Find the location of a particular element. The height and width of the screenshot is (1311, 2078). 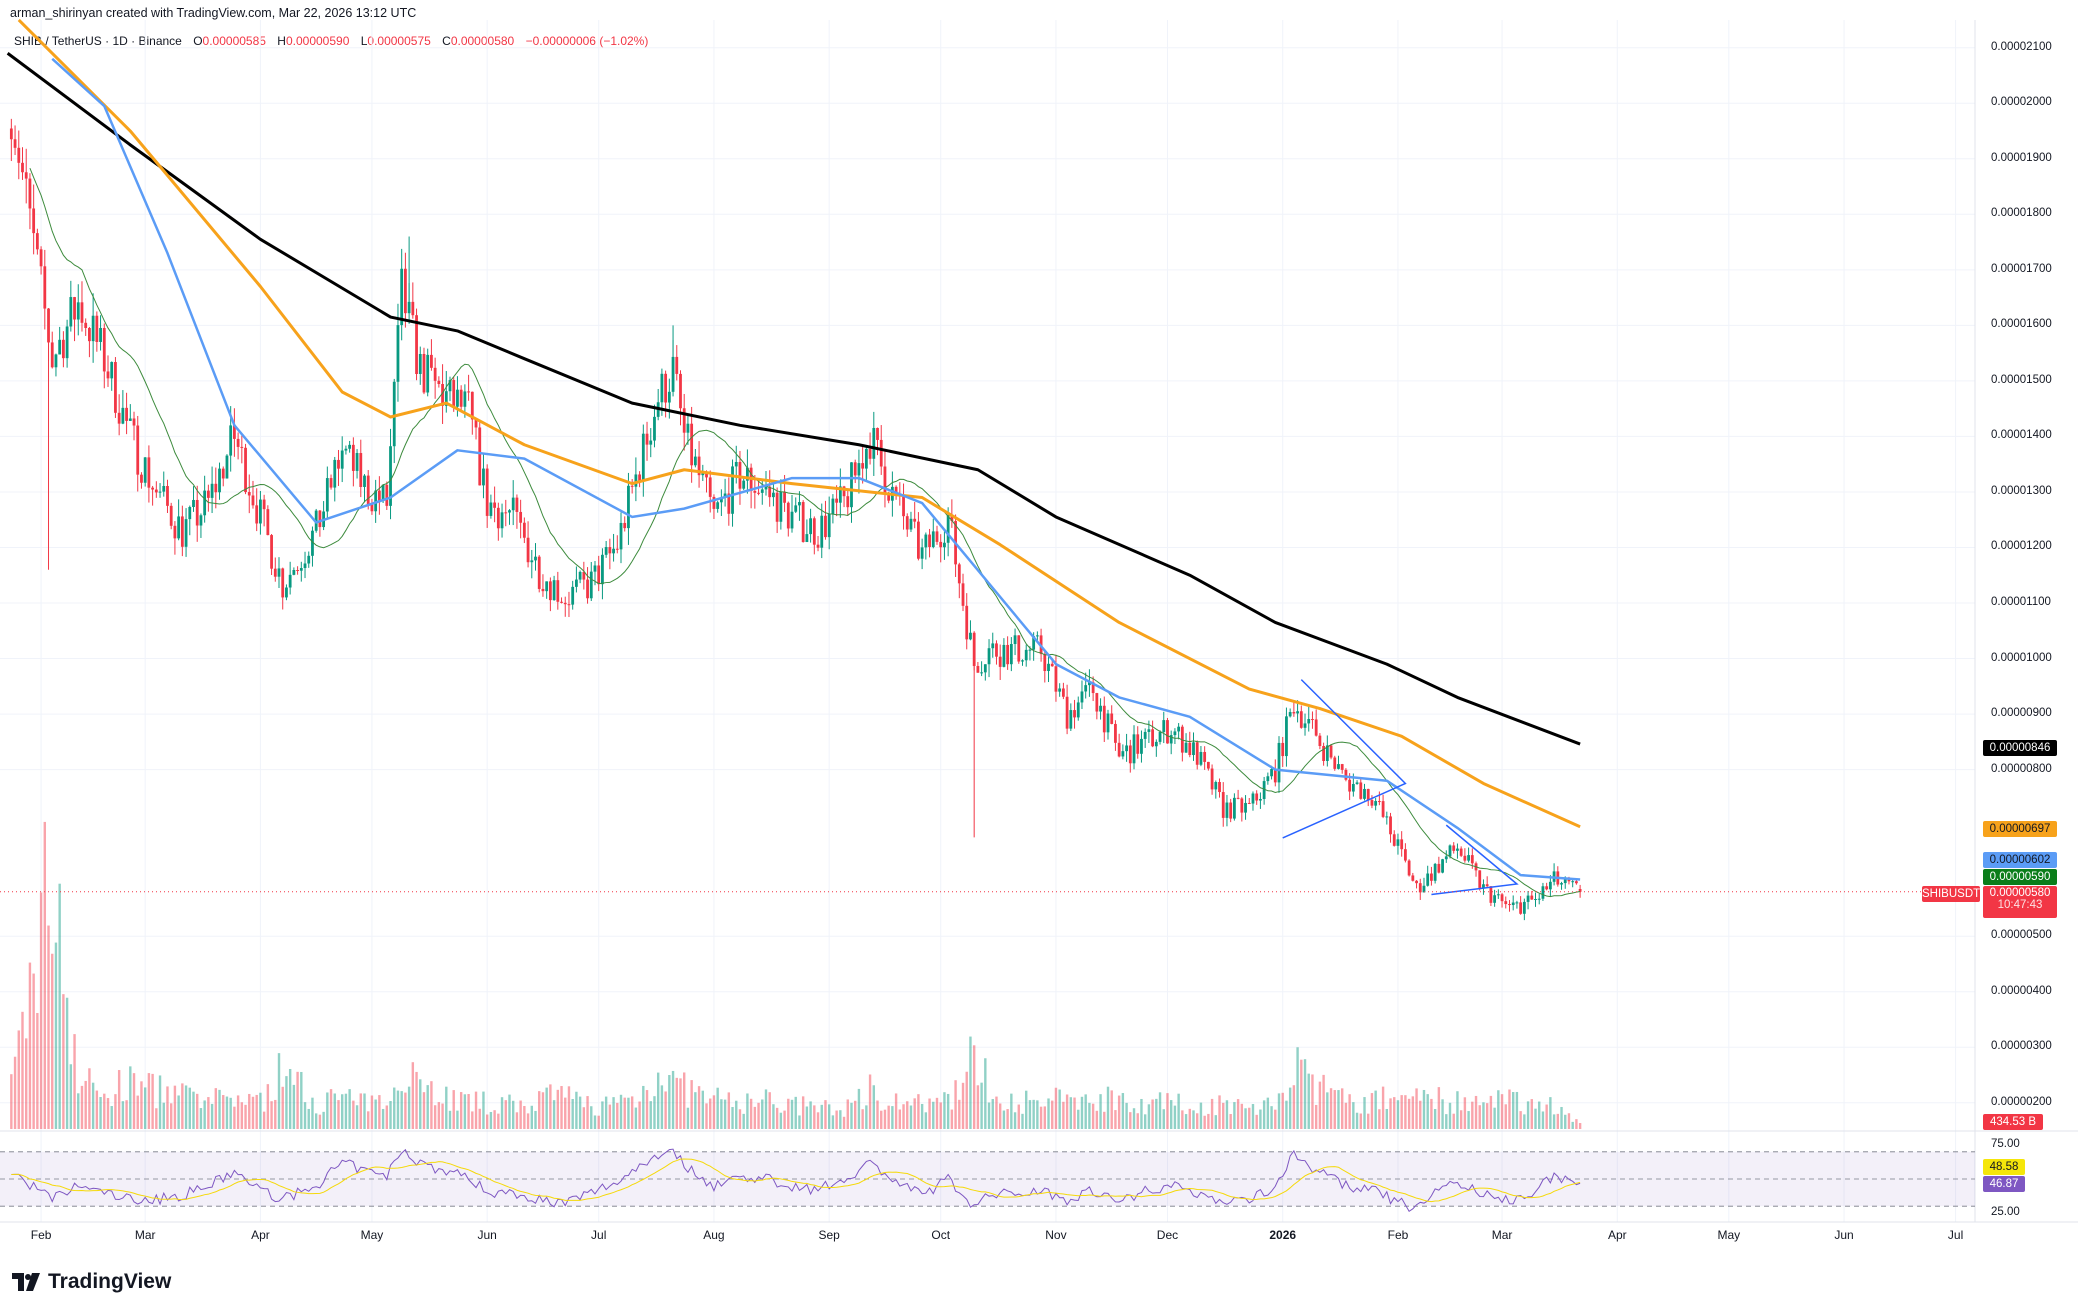

tradingview-logo: TradingView is located at coordinates (91, 1282).